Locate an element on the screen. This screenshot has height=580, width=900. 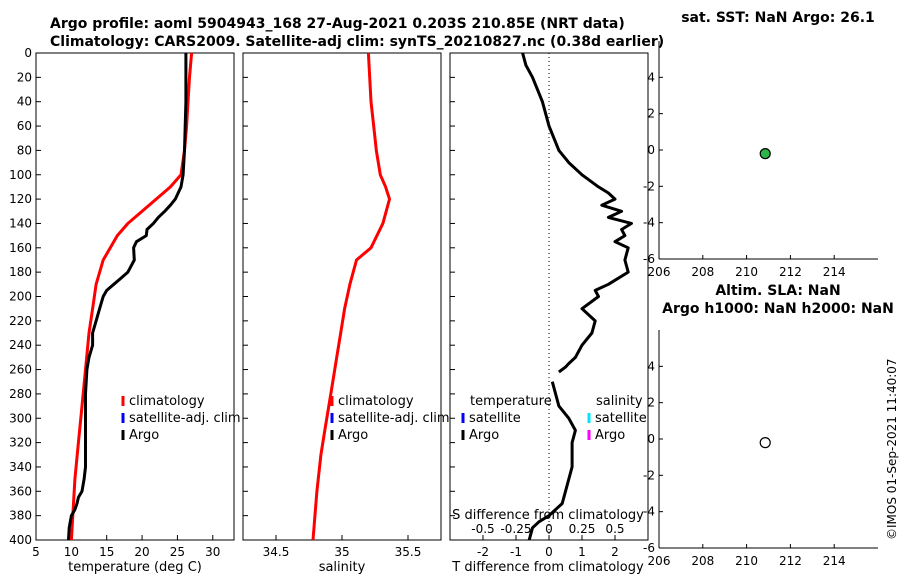
sst-ytick-label: -6 is located at coordinates (649, 259).